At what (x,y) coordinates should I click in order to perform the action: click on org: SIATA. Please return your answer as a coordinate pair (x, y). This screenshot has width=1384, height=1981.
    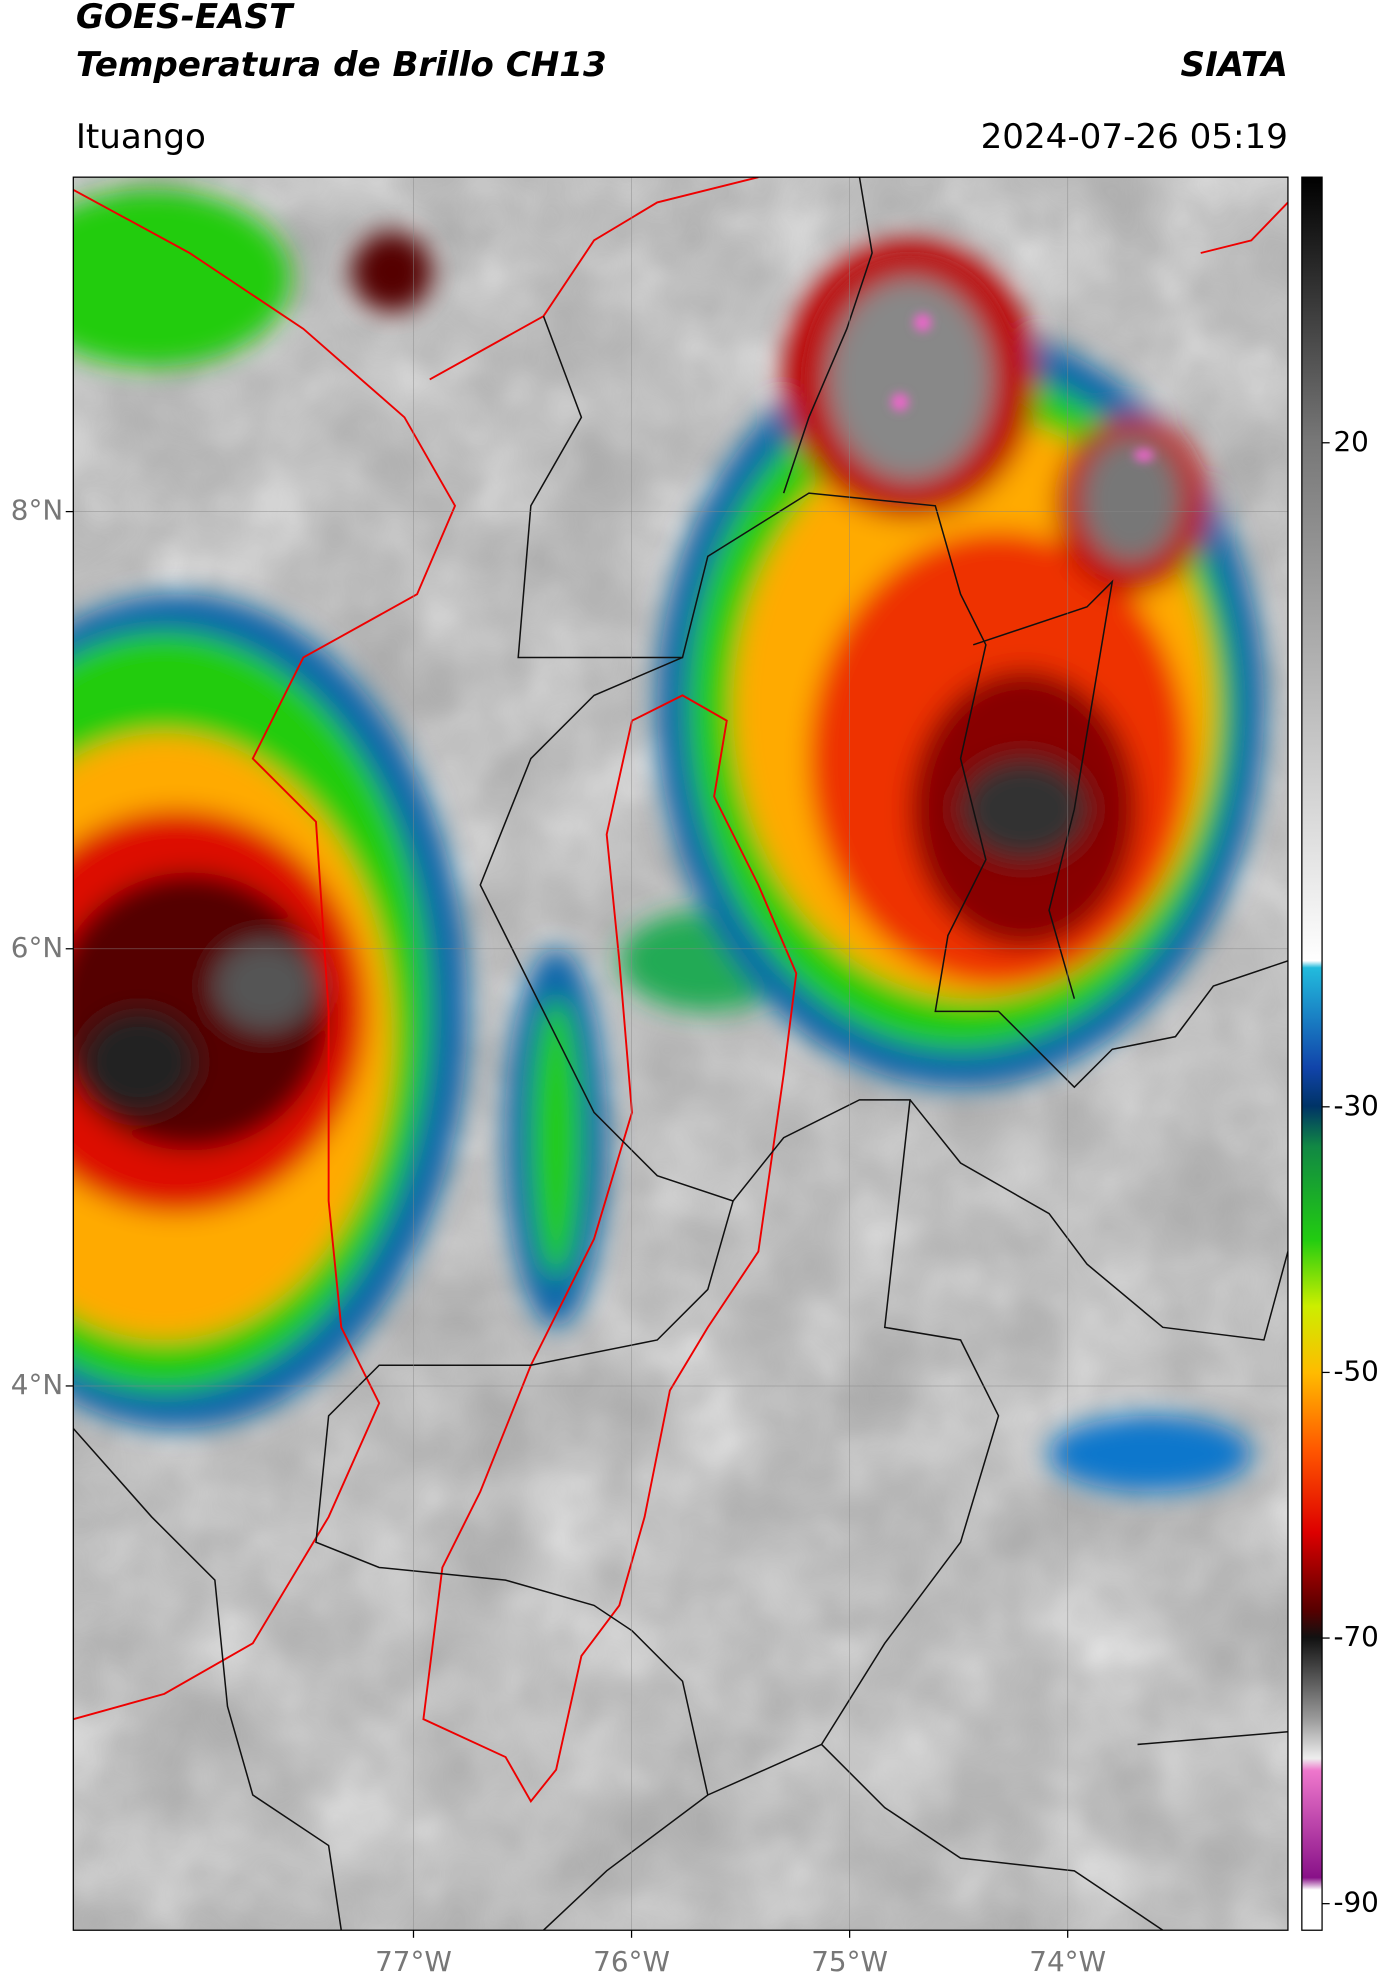
    Looking at the image, I should click on (1234, 65).